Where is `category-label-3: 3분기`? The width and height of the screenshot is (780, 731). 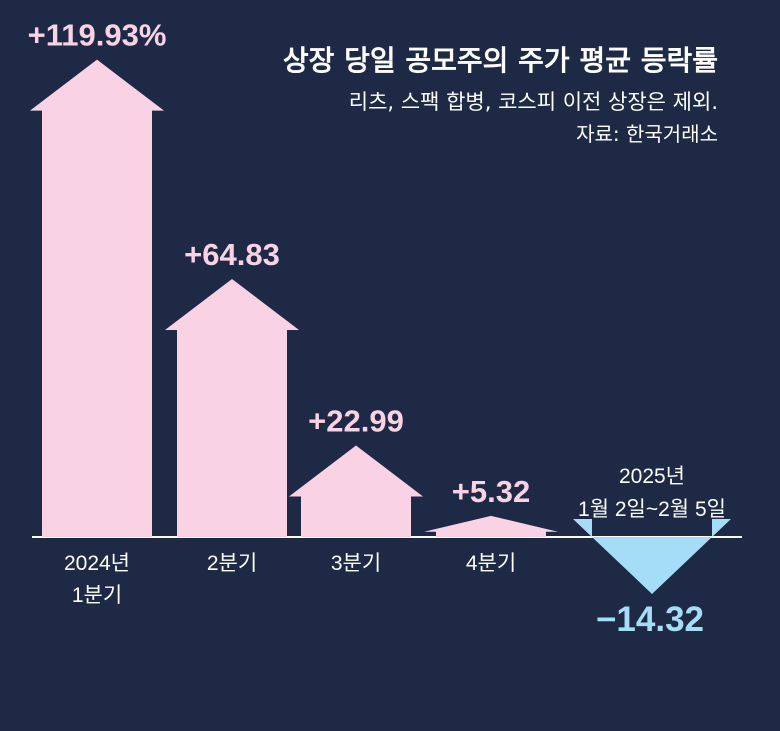 category-label-3: 3분기 is located at coordinates (356, 563).